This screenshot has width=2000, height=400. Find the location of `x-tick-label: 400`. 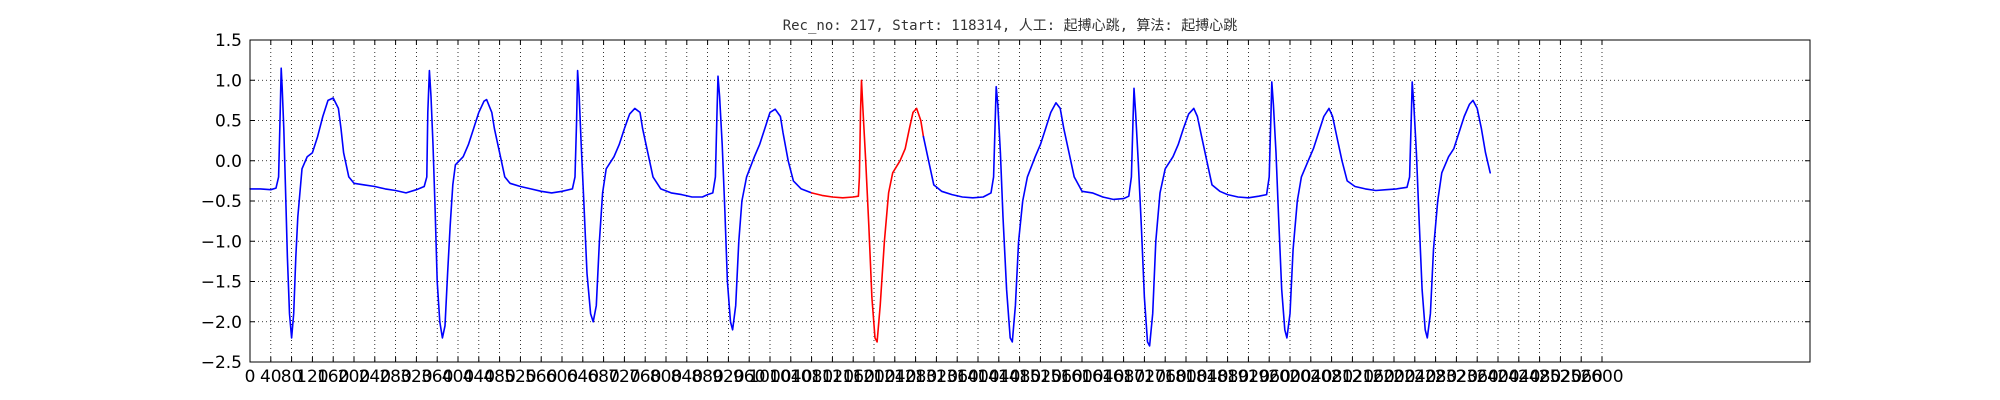

x-tick-label: 400 is located at coordinates (458, 377).